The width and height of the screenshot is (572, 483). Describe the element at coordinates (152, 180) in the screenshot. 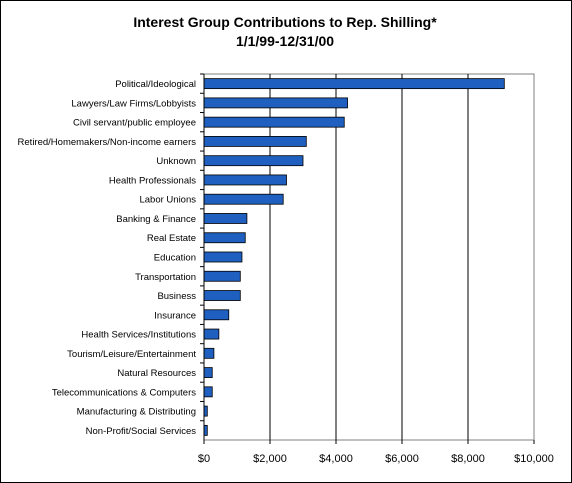

I see `category-label: Health Professionals` at that location.